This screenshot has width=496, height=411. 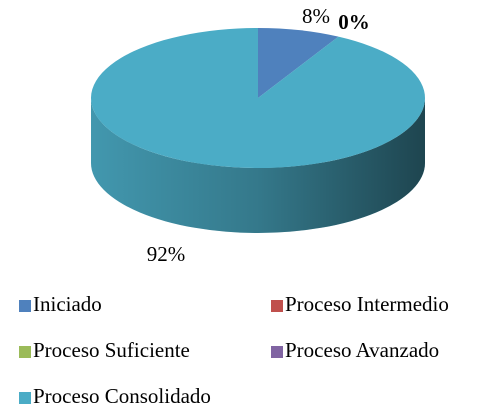 What do you see at coordinates (122, 396) in the screenshot?
I see `legend-label: Proceso Consolidado` at bounding box center [122, 396].